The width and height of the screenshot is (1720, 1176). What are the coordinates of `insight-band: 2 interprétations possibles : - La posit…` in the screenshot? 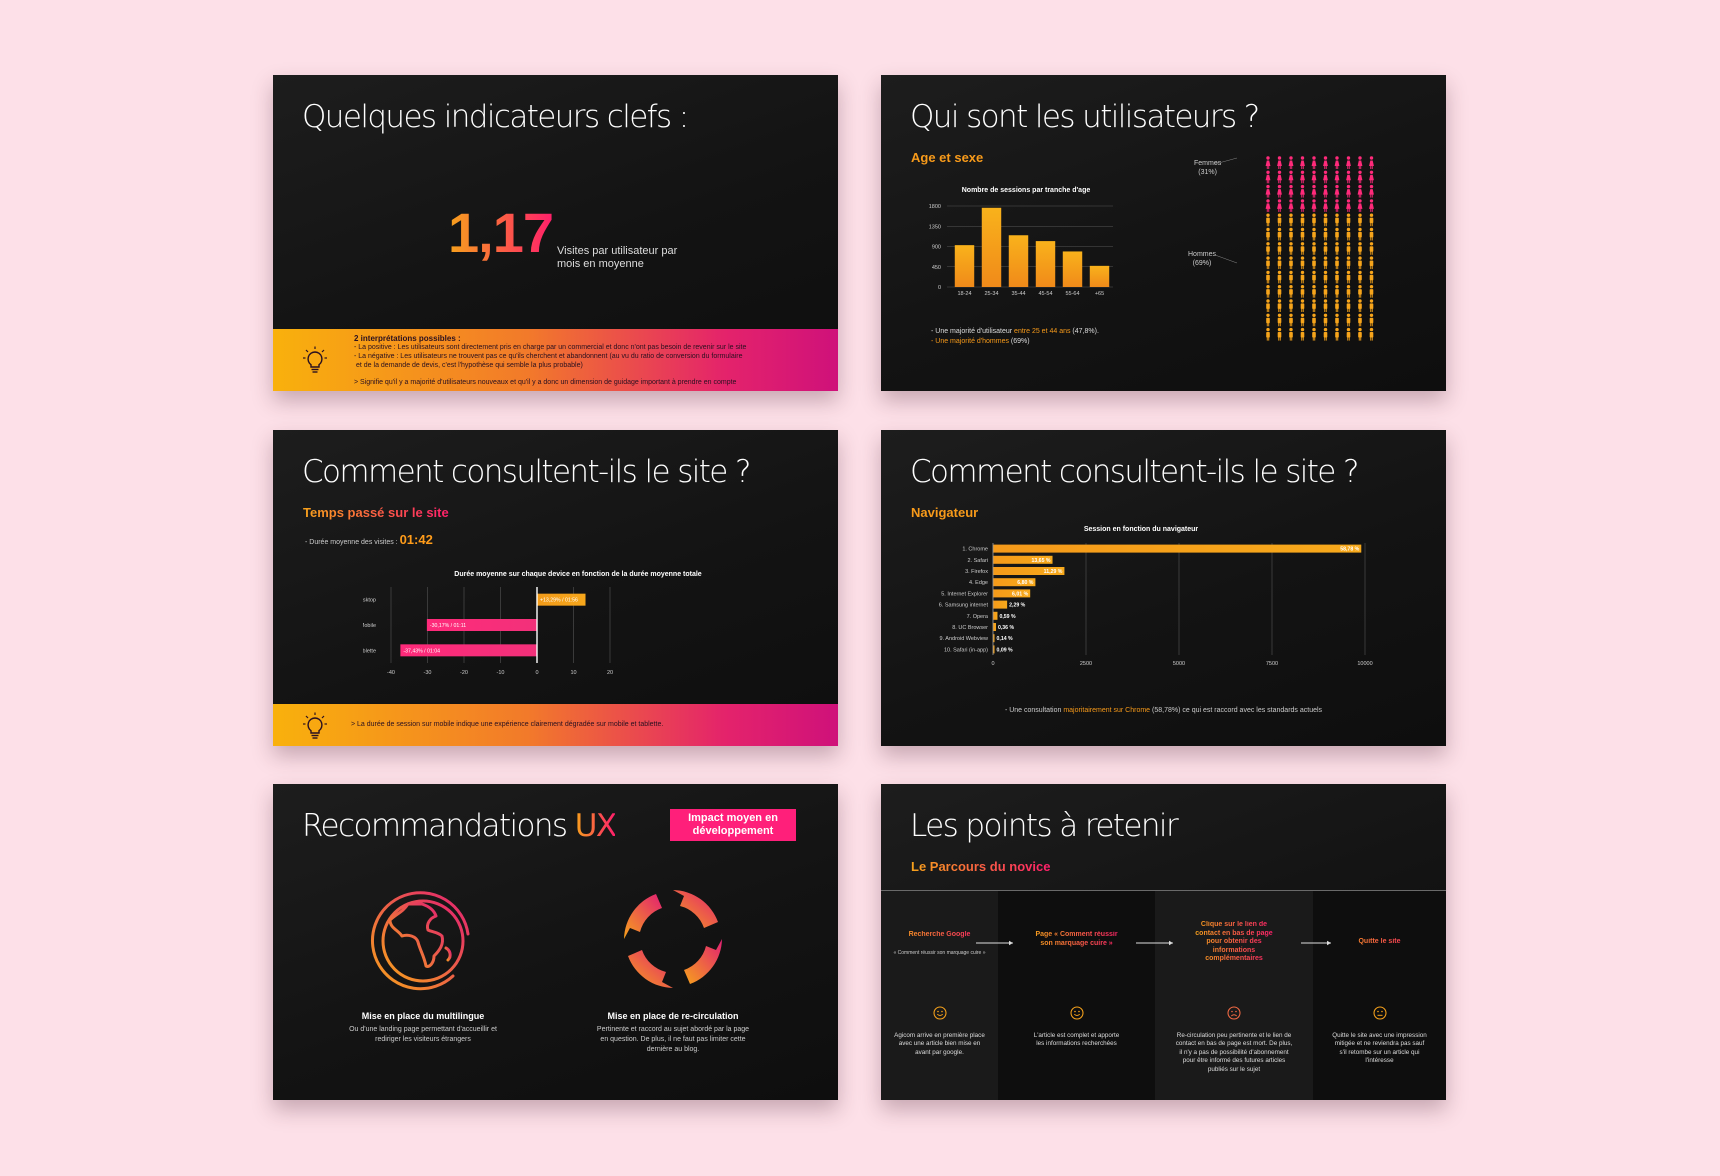 It's located at (555, 360).